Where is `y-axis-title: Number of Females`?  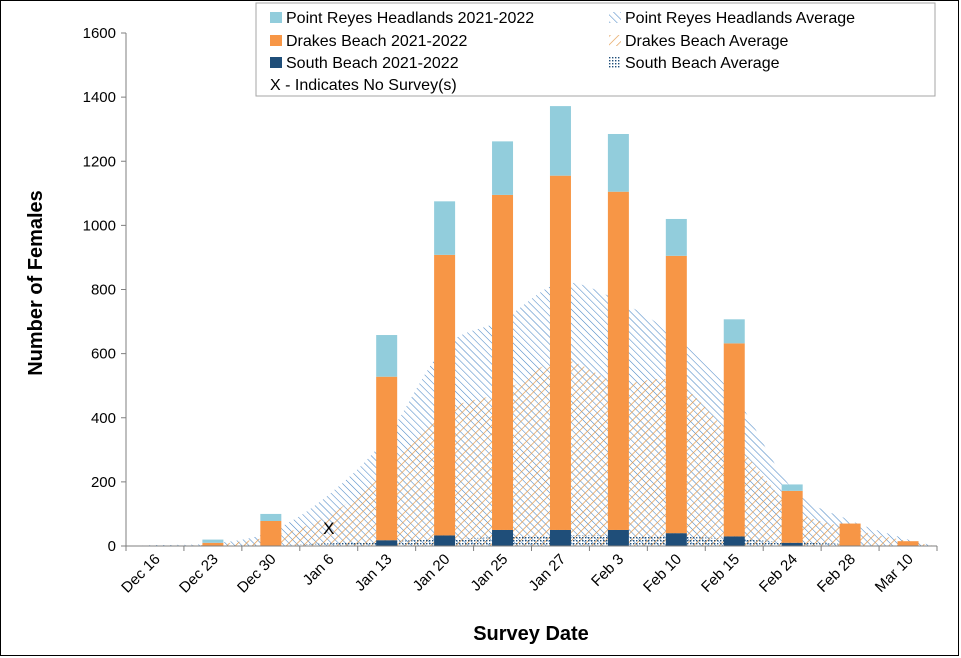
y-axis-title: Number of Females is located at coordinates (36, 283).